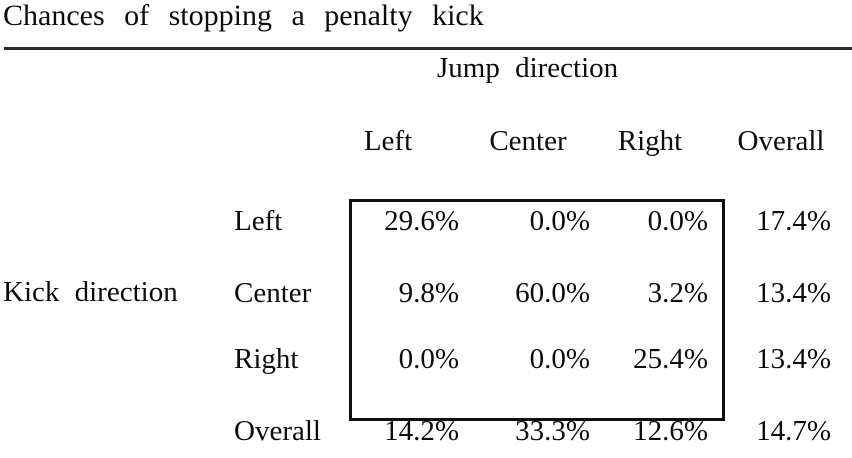 The height and width of the screenshot is (458, 852). I want to click on row-group-label-kick-direction: Kick direction, so click(90, 292).